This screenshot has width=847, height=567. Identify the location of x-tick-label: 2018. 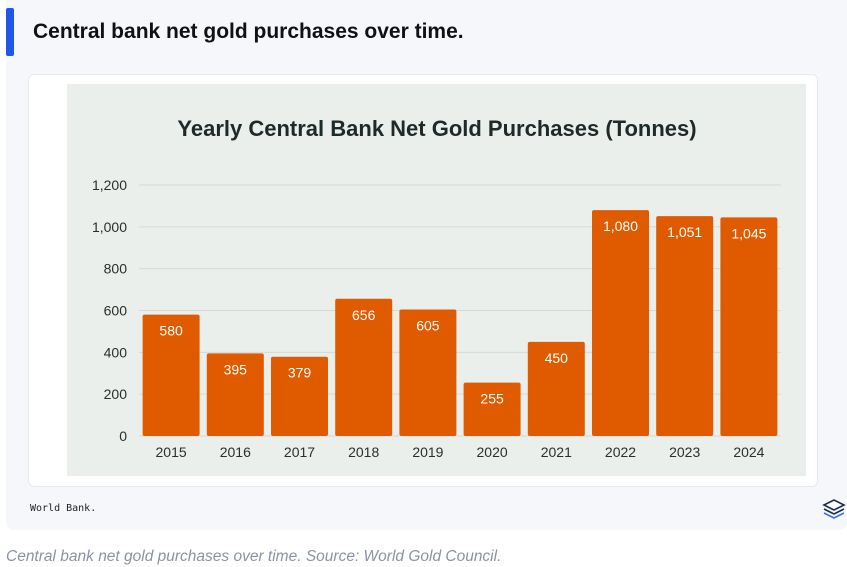
(363, 452).